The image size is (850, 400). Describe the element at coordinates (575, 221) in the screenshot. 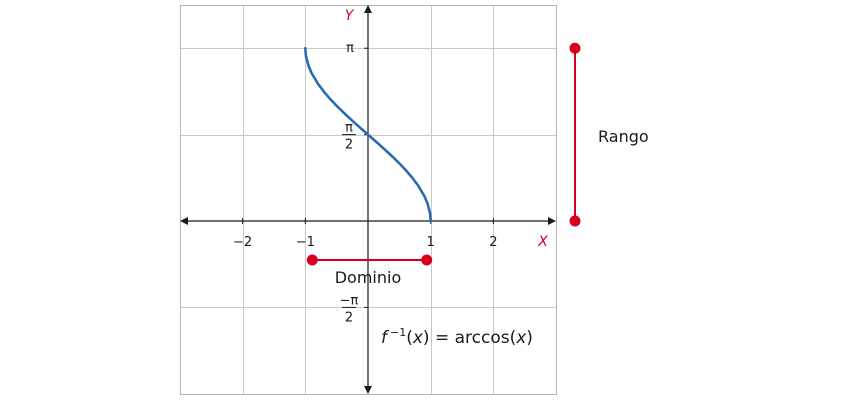

I see `range-endpoint-bottom` at that location.